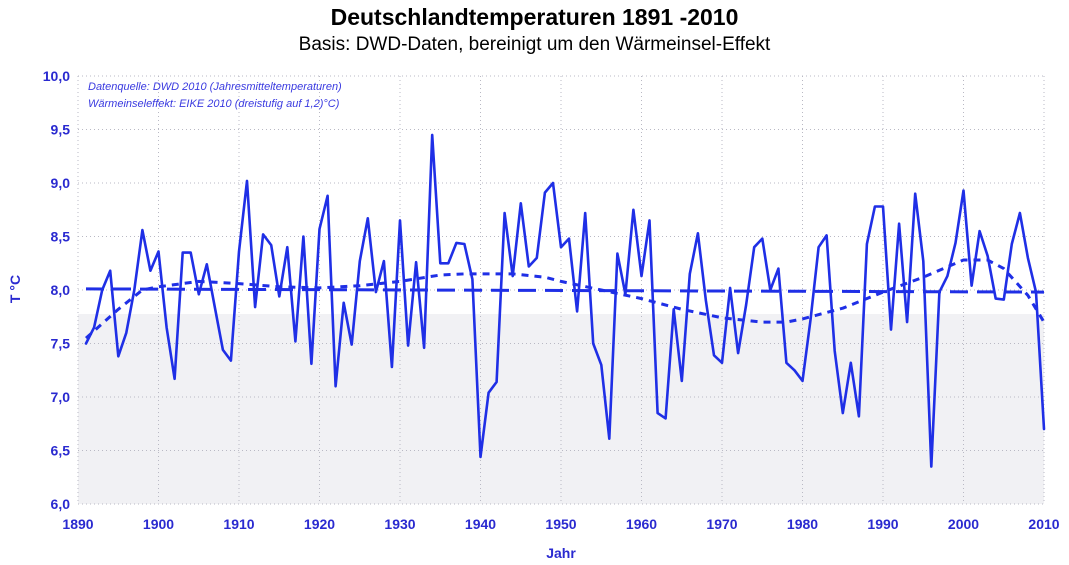 The image size is (1069, 565). Describe the element at coordinates (721, 524) in the screenshot. I see `x-tick-label: 1970` at that location.